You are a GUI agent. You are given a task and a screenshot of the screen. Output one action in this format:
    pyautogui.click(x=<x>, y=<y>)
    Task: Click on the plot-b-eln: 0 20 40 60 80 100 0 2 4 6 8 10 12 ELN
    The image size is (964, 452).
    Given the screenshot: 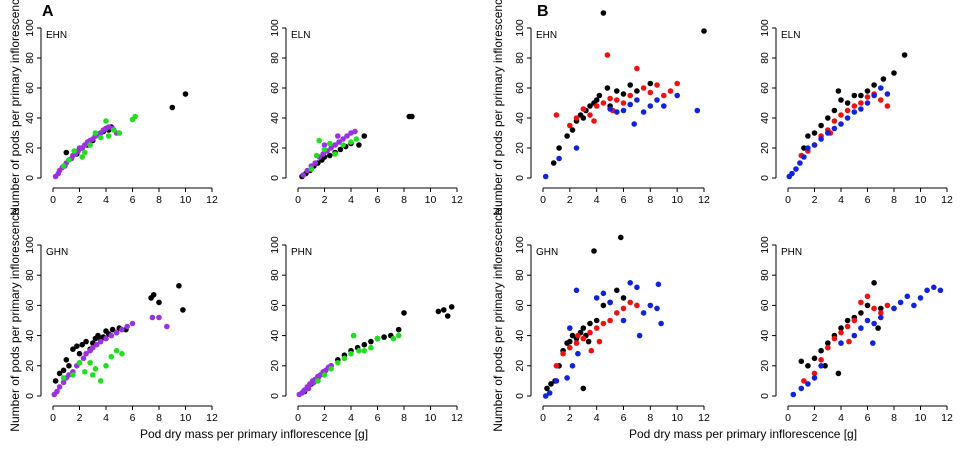 What is the action you would take?
    pyautogui.click(x=856, y=112)
    